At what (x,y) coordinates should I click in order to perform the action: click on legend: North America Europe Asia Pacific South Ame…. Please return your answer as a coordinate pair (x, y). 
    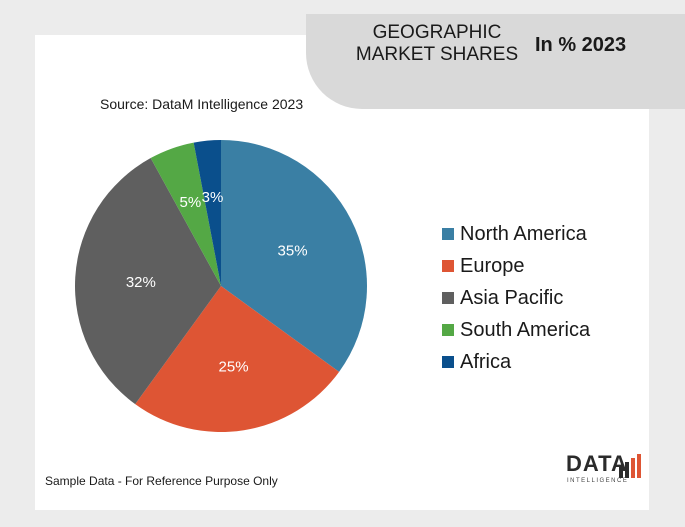
    Looking at the image, I should click on (516, 298).